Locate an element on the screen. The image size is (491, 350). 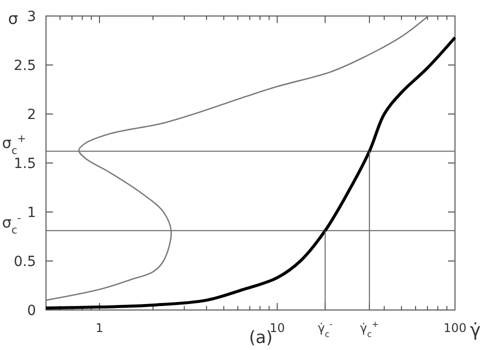
y-tick-label: 1 is located at coordinates (31, 213).